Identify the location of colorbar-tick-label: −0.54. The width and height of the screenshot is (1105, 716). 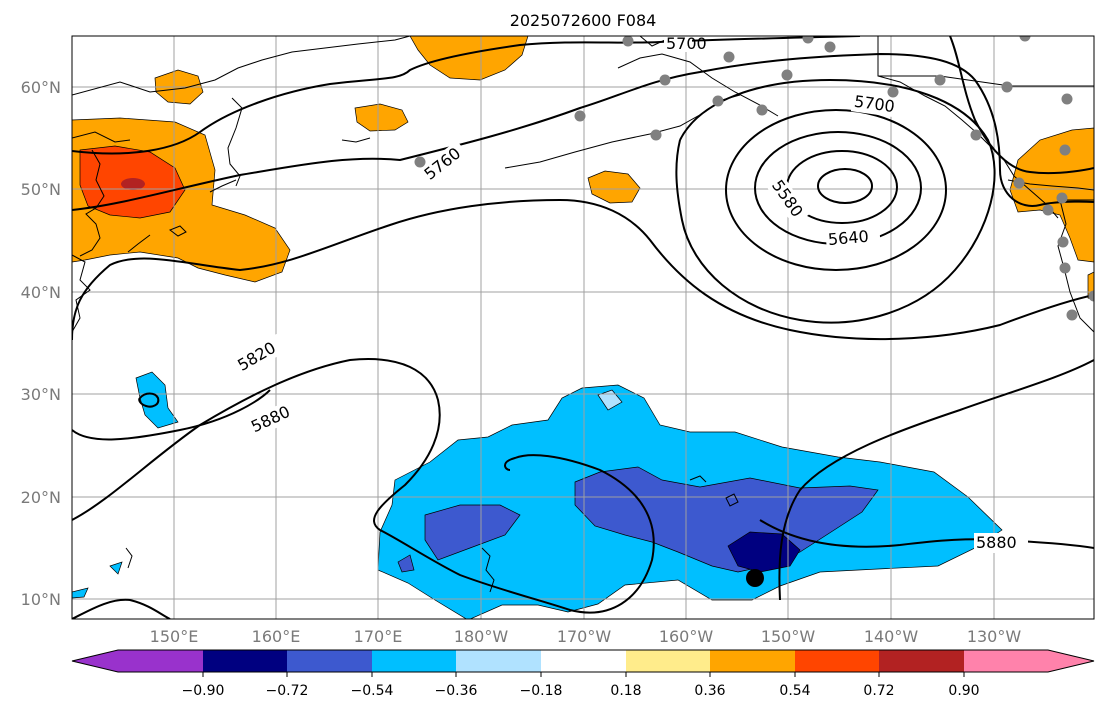
(372, 691).